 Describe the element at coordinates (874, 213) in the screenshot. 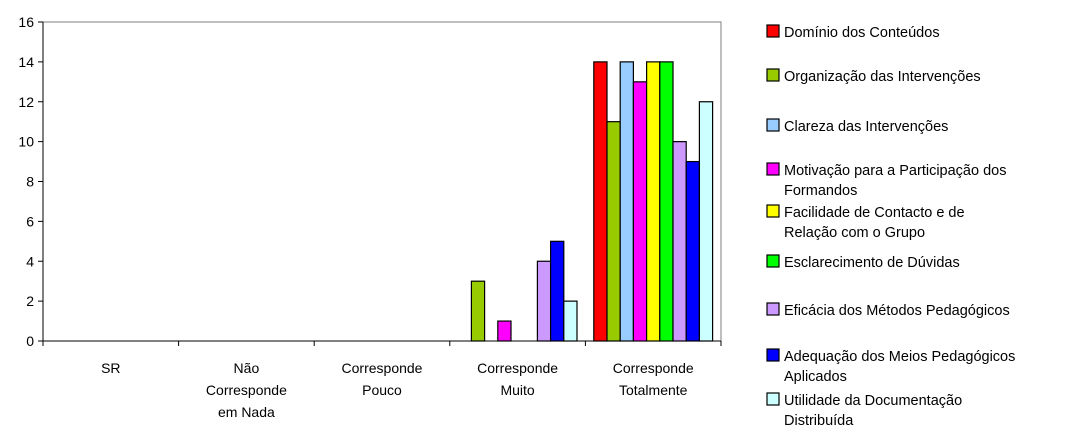

I see `legend-label: Facilidade de Contacto e de` at that location.